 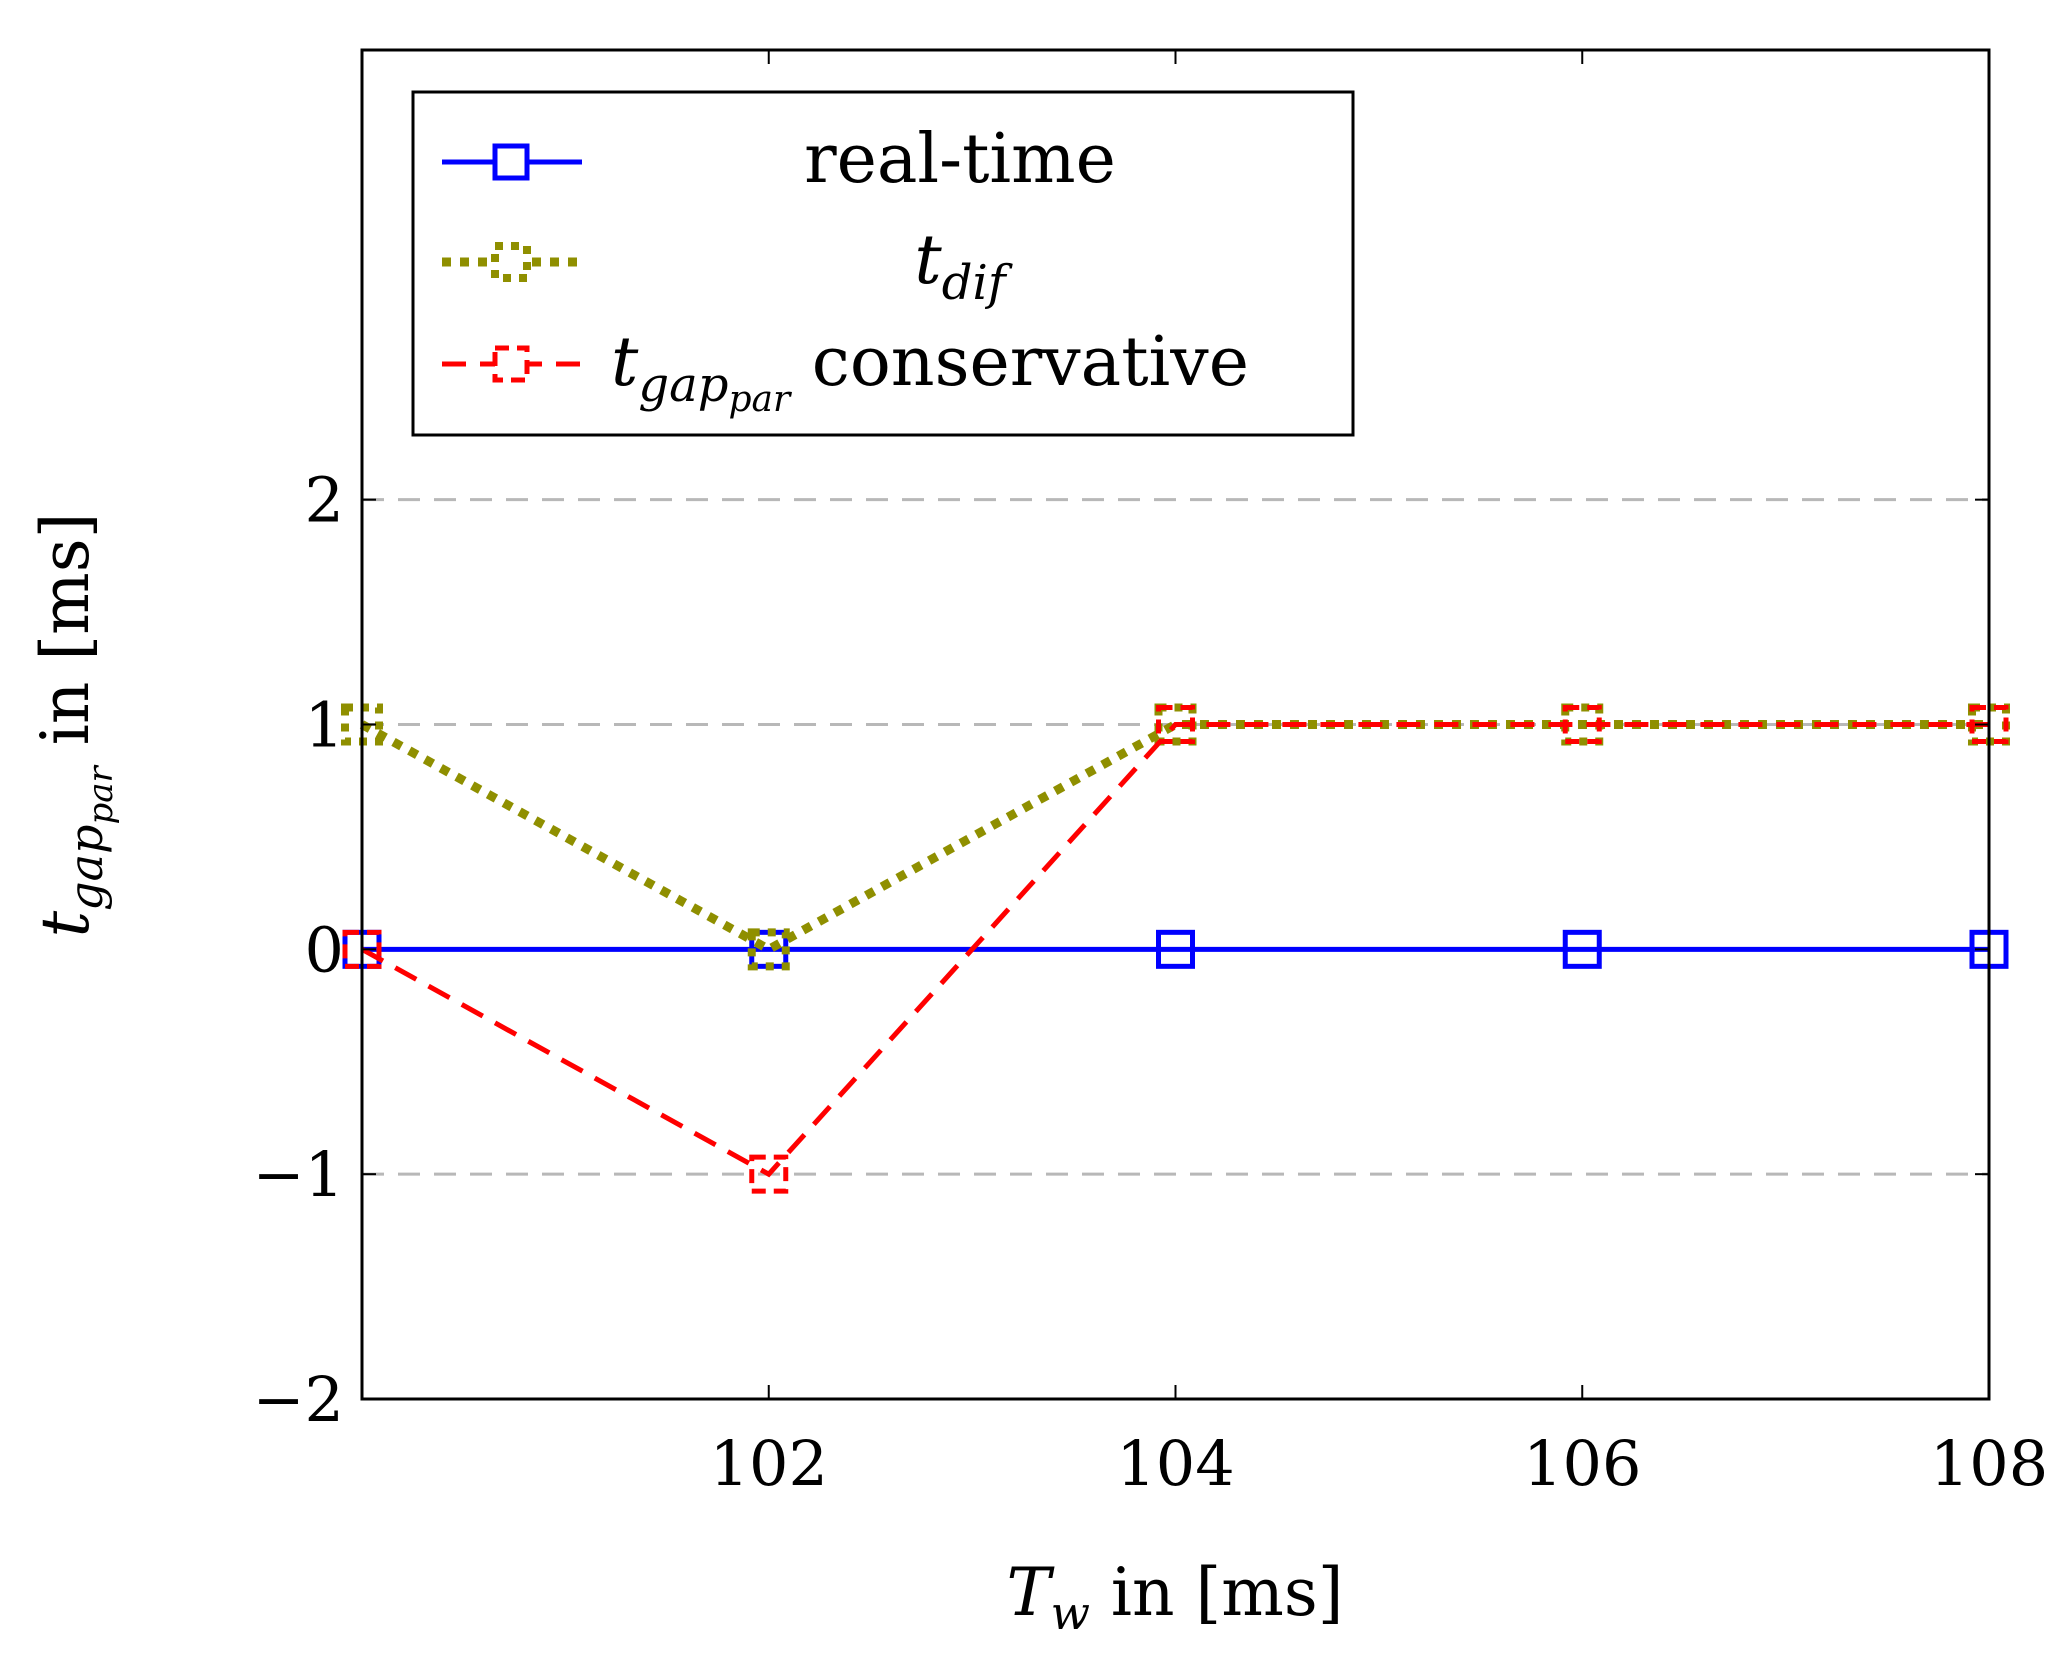 I want to click on legend: real-time tdif tgappar conservative, so click(x=883, y=263).